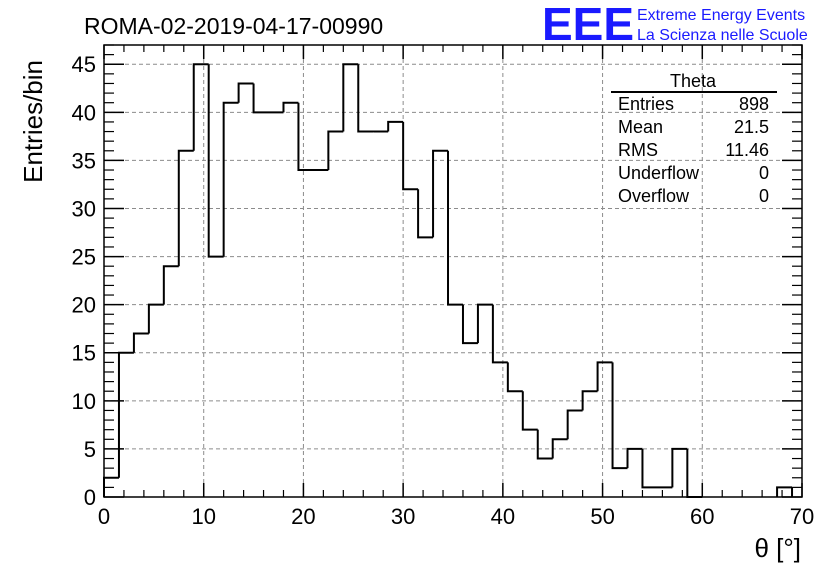 The width and height of the screenshot is (836, 572). What do you see at coordinates (764, 173) in the screenshot?
I see `stats-value-underflow: 0` at bounding box center [764, 173].